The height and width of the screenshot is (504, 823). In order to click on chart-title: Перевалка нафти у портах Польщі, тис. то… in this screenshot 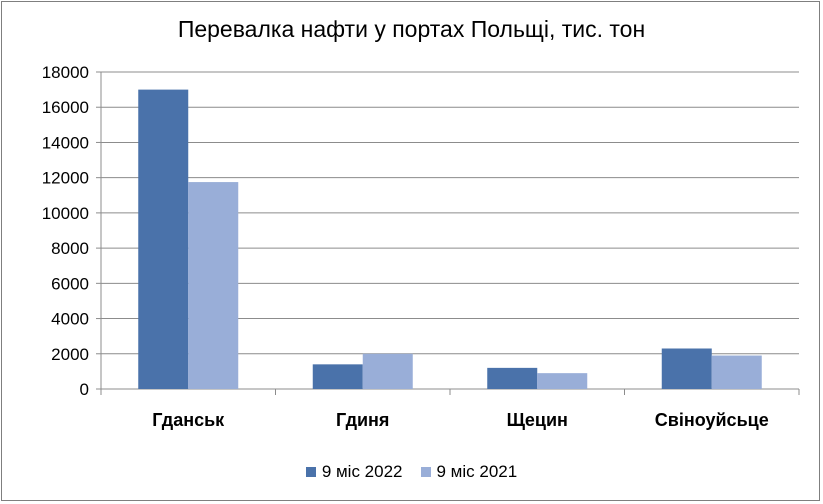, I will do `click(411, 29)`.